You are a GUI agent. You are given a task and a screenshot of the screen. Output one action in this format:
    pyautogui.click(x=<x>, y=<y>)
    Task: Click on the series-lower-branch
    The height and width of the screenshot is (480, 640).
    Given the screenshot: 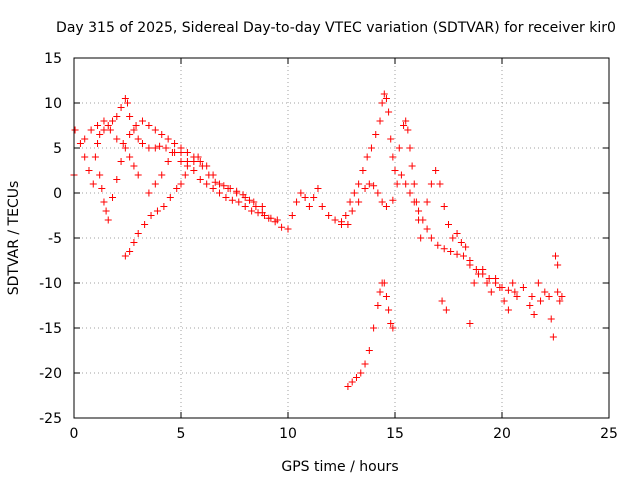 What is the action you would take?
    pyautogui.click(x=119, y=184)
    